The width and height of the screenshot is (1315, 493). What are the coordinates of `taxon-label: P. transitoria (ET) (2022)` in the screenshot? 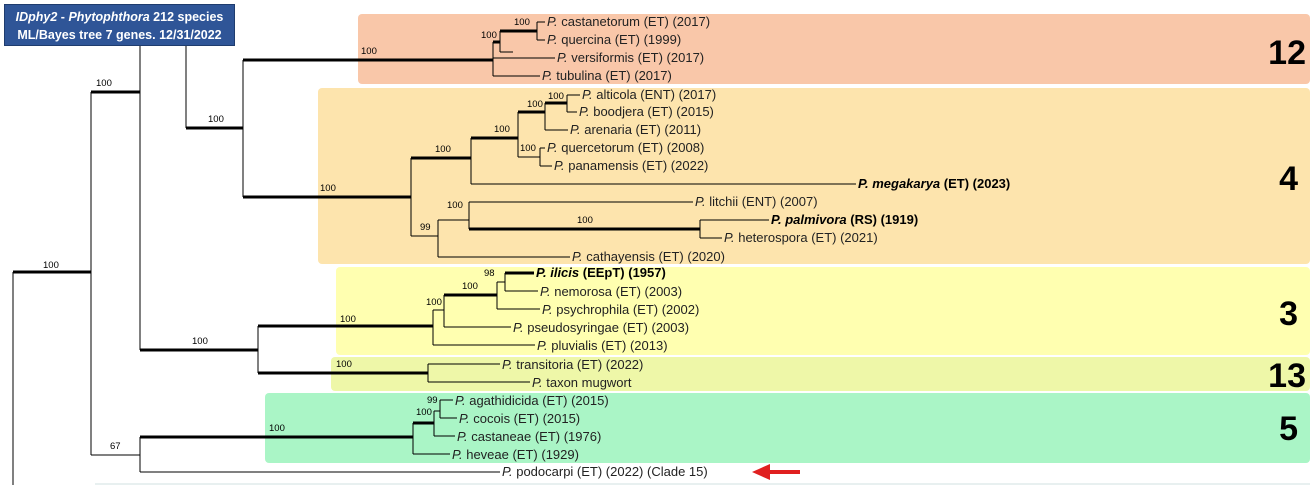 It's located at (572, 364).